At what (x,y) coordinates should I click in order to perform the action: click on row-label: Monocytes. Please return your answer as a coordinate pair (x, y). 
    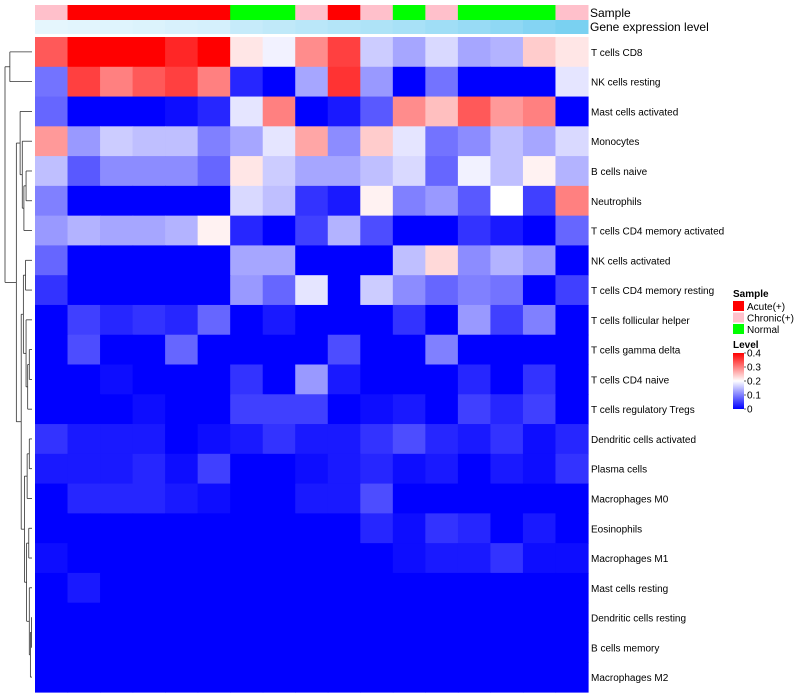
    Looking at the image, I should click on (615, 142).